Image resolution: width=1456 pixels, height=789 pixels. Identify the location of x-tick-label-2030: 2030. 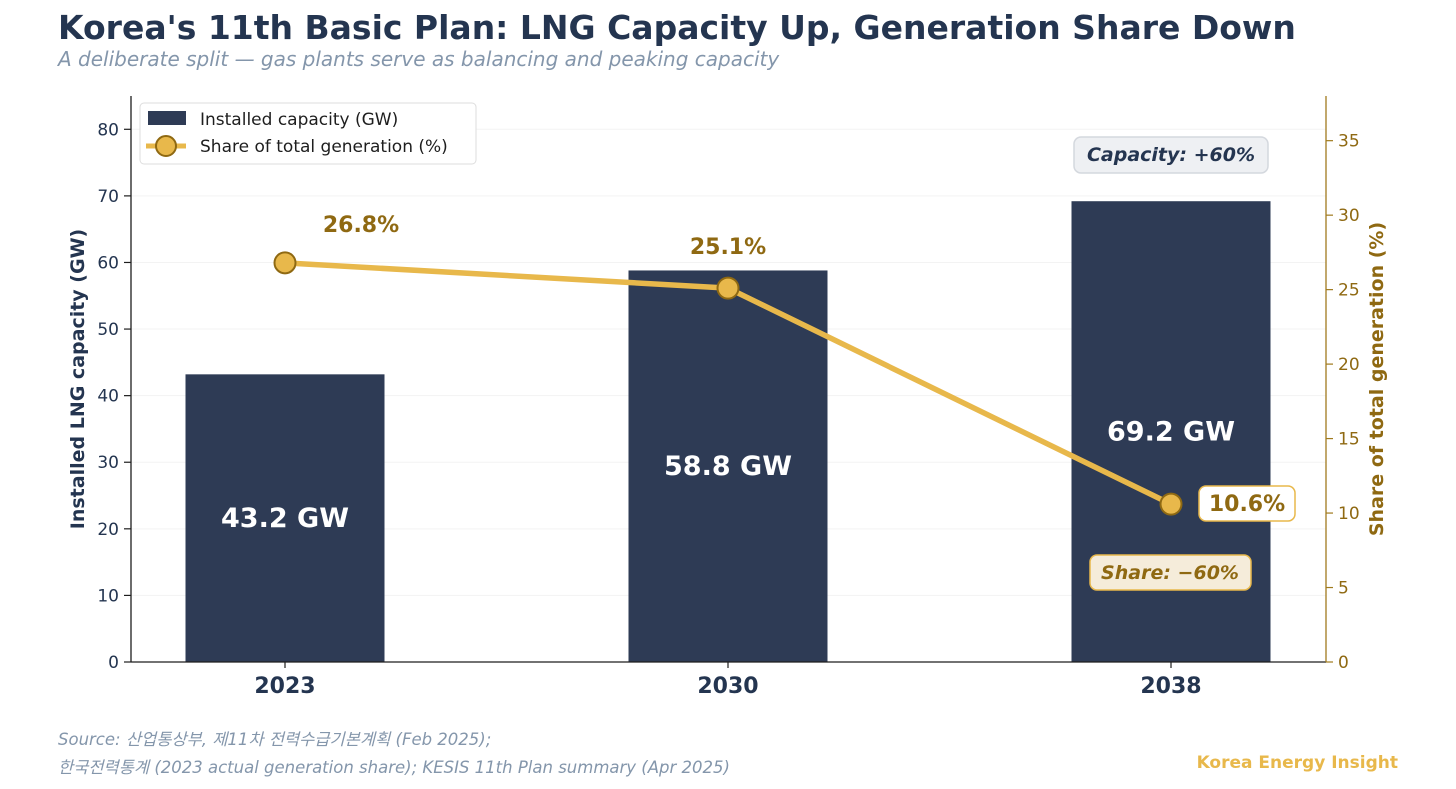
(727, 686).